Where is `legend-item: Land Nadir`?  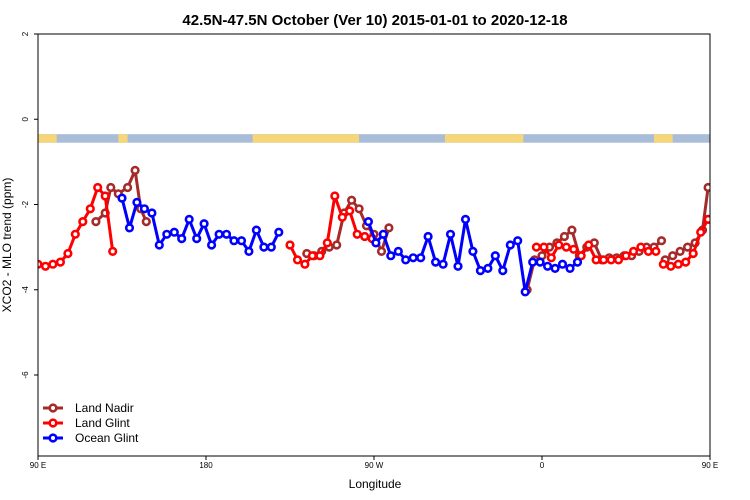
legend-item: Land Nadir is located at coordinates (88, 408).